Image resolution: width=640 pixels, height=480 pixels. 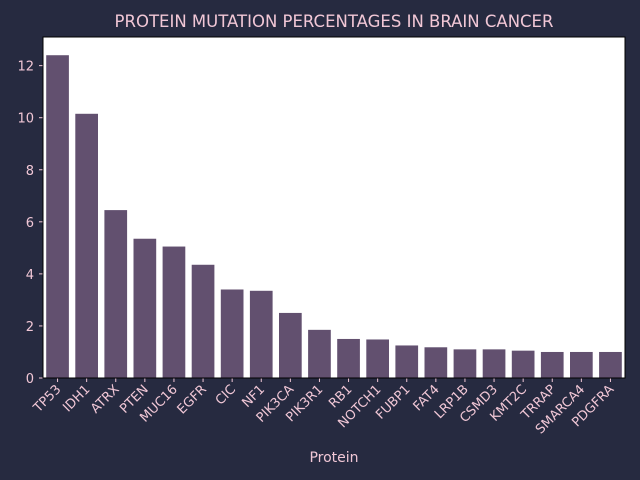 I want to click on y-tick-label: 6, so click(x=30, y=223).